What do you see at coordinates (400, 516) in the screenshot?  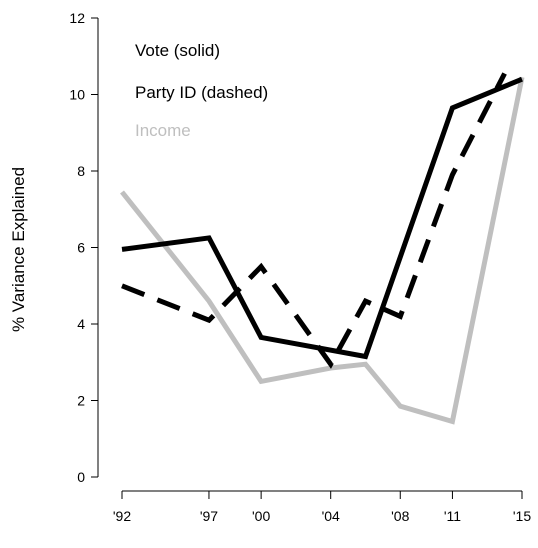 I see `x-tick-label: '08` at bounding box center [400, 516].